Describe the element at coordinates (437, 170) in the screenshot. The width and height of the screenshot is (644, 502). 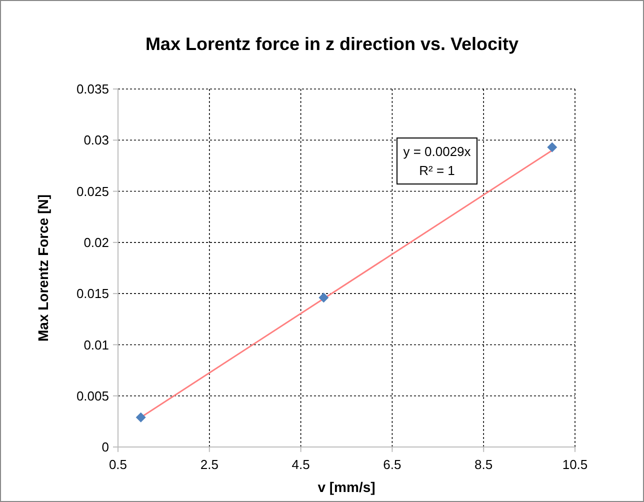
I see `annotation: R² = 1` at that location.